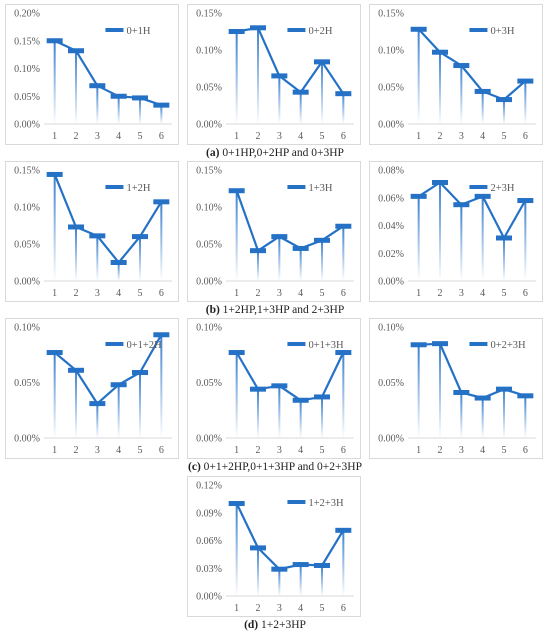 Image resolution: width=550 pixels, height=637 pixels. I want to click on y-tick-label: 0.09%, so click(209, 513).